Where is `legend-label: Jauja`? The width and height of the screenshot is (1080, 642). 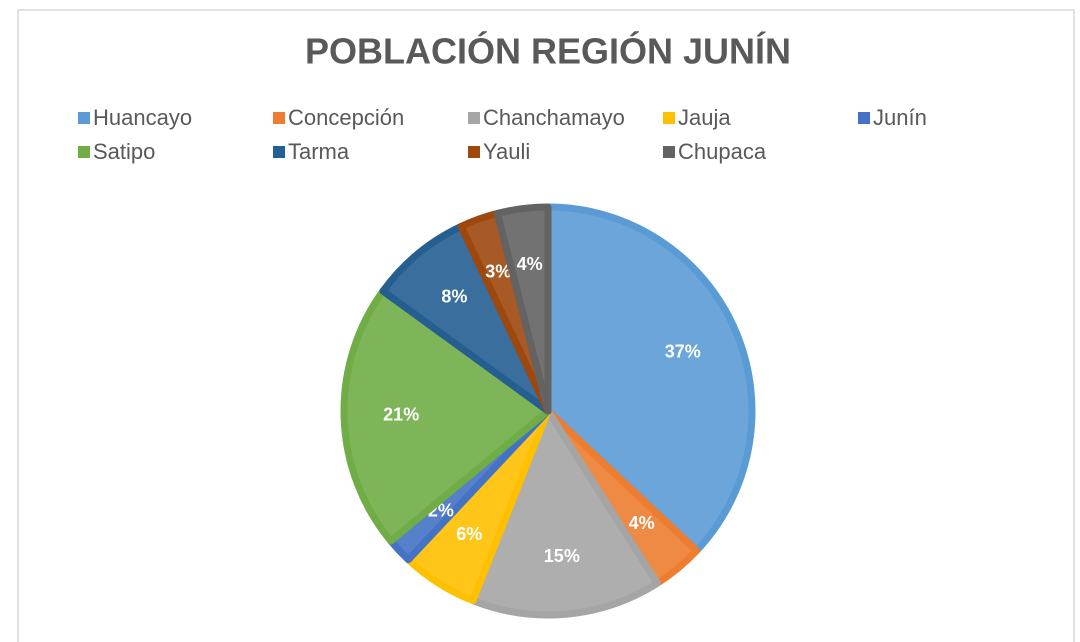 legend-label: Jauja is located at coordinates (704, 117).